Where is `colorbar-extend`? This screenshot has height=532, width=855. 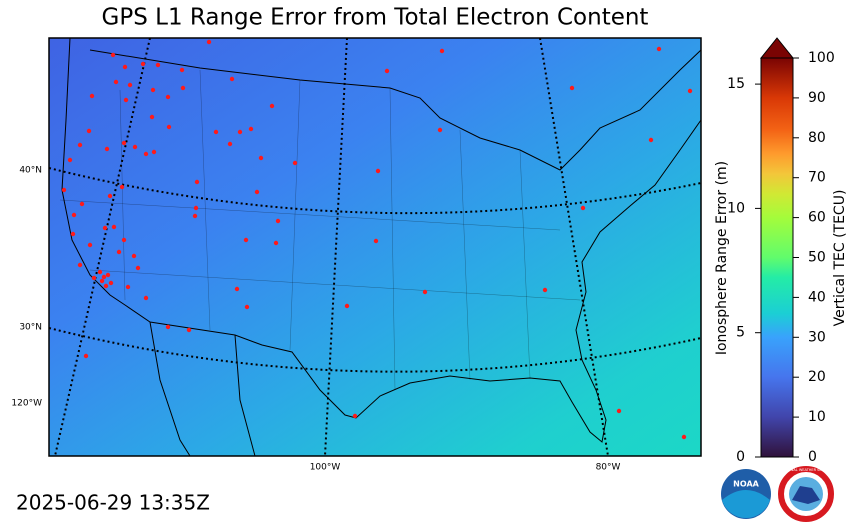
colorbar-extend is located at coordinates (777, 48).